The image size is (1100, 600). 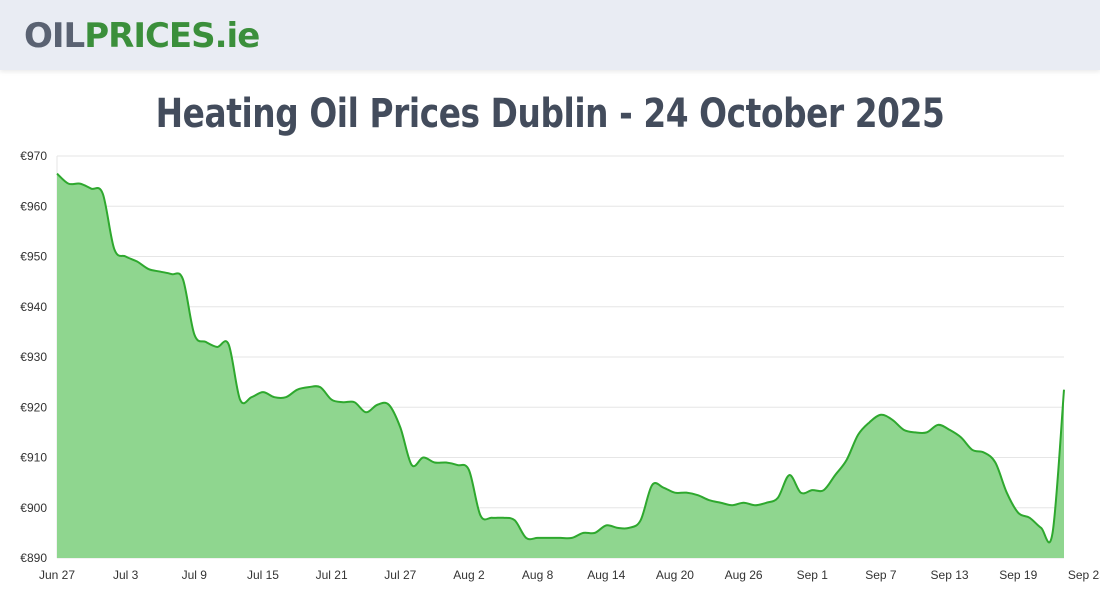 What do you see at coordinates (1018, 575) in the screenshot?
I see `x-tick-label: Sep 19` at bounding box center [1018, 575].